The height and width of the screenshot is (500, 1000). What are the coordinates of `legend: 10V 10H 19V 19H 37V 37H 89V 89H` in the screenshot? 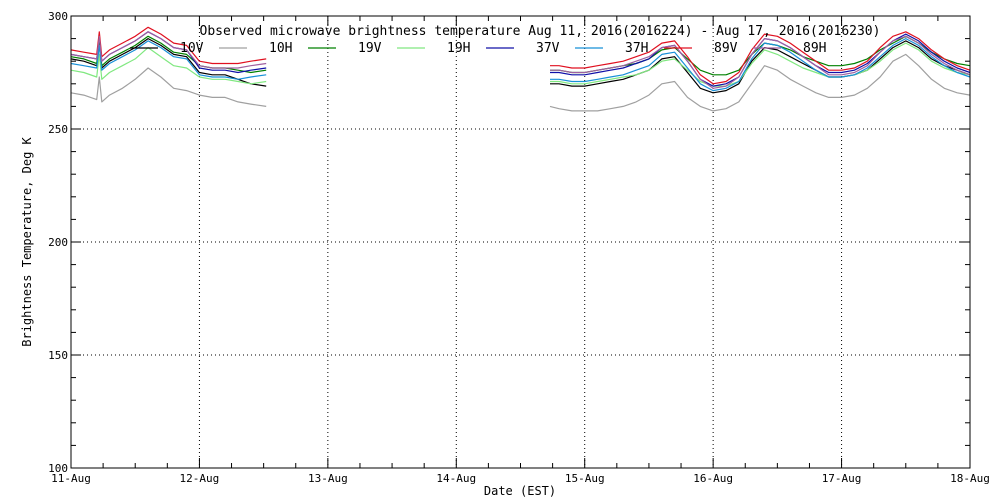 It's located at (478, 48).